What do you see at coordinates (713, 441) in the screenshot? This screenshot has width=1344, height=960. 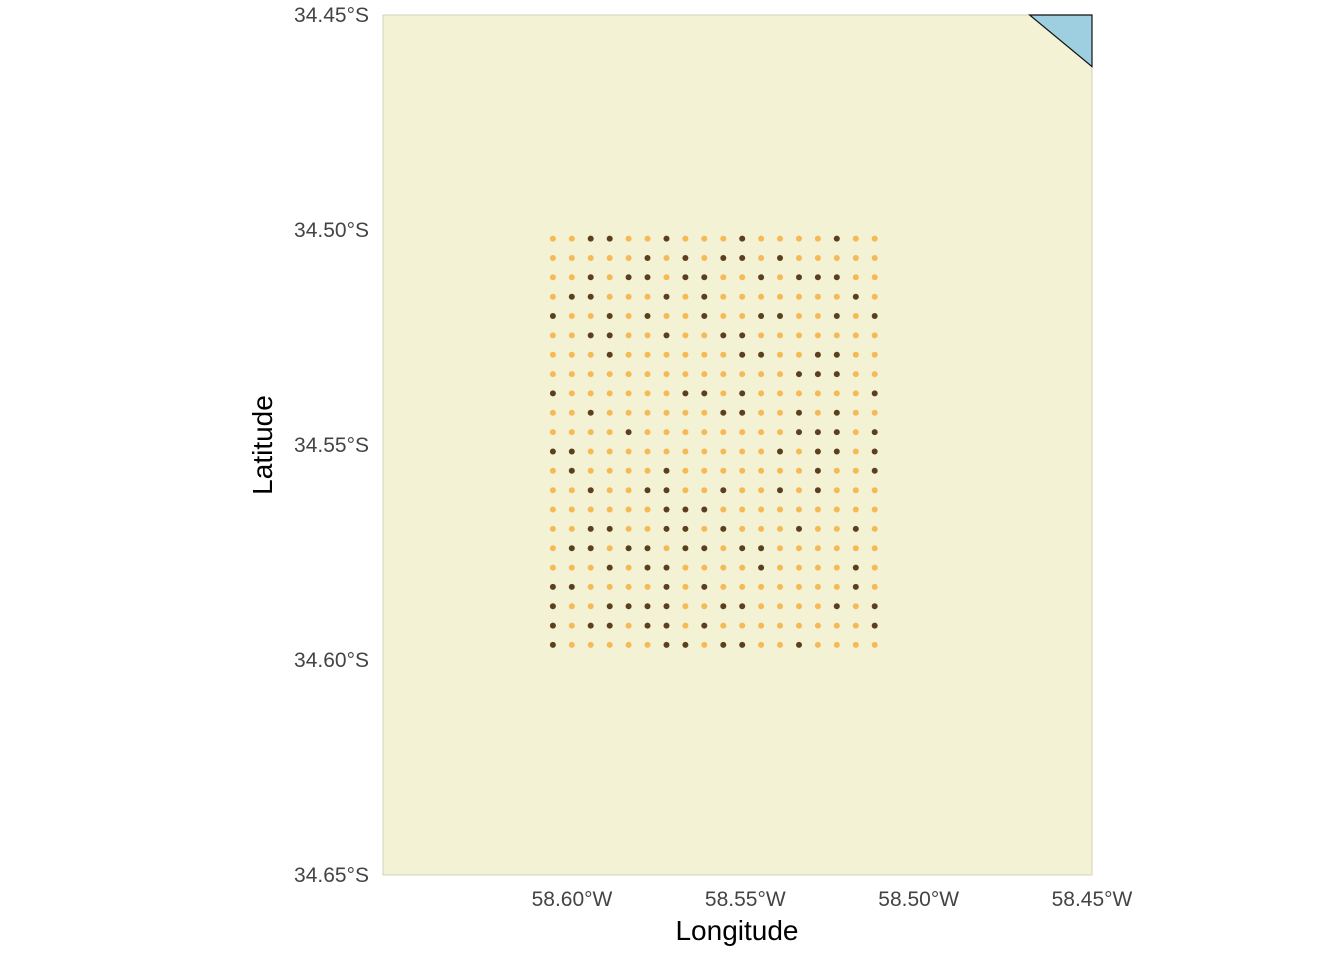 I see `sample-points` at bounding box center [713, 441].